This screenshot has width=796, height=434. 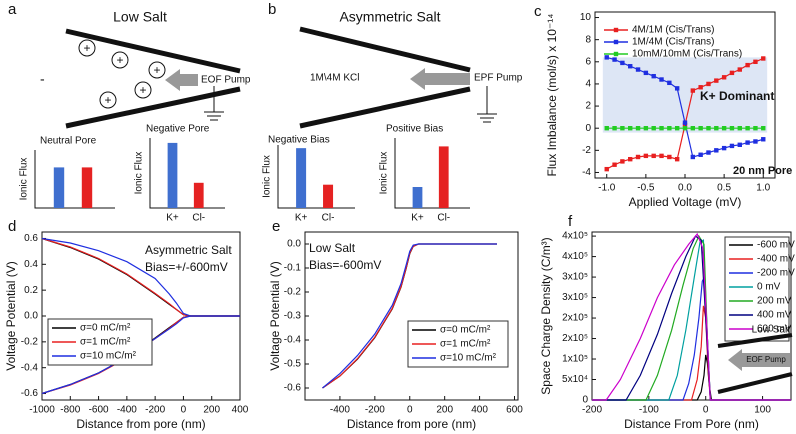 I want to click on y-tick-label: -4, so click(x=586, y=172).